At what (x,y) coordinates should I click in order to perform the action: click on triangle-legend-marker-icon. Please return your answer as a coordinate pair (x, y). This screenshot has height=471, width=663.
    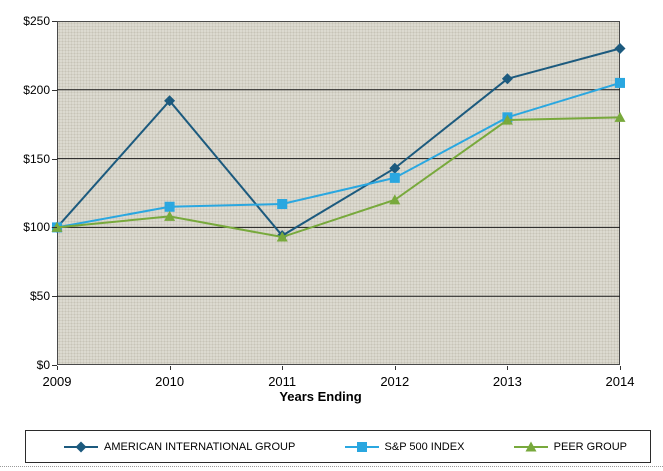
    Looking at the image, I should click on (530, 446).